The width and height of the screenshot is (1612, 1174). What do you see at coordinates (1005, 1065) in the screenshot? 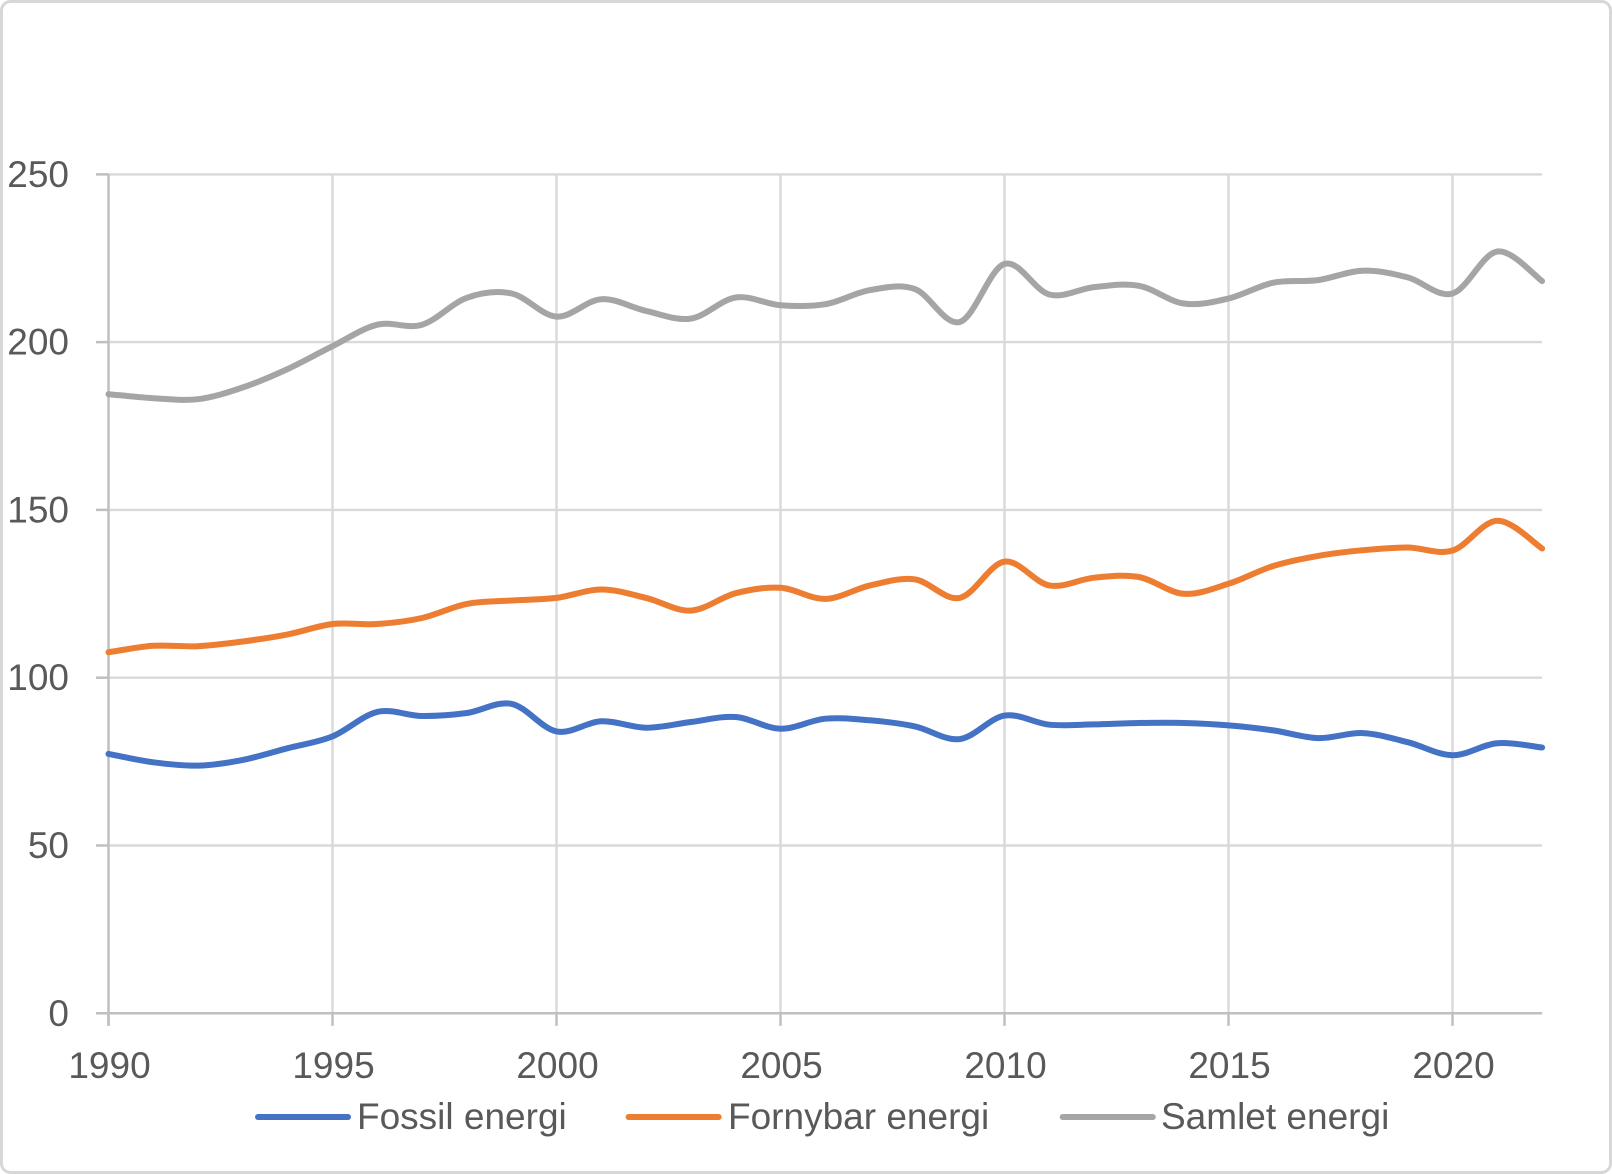
I see `svg-text: 2010` at bounding box center [1005, 1065].